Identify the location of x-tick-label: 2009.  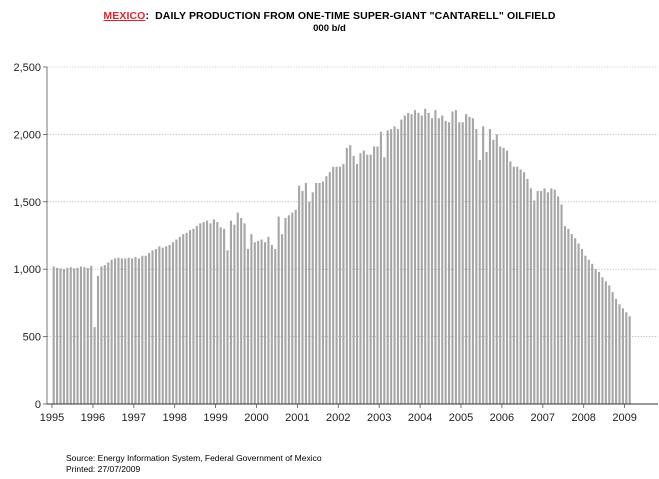
(624, 418).